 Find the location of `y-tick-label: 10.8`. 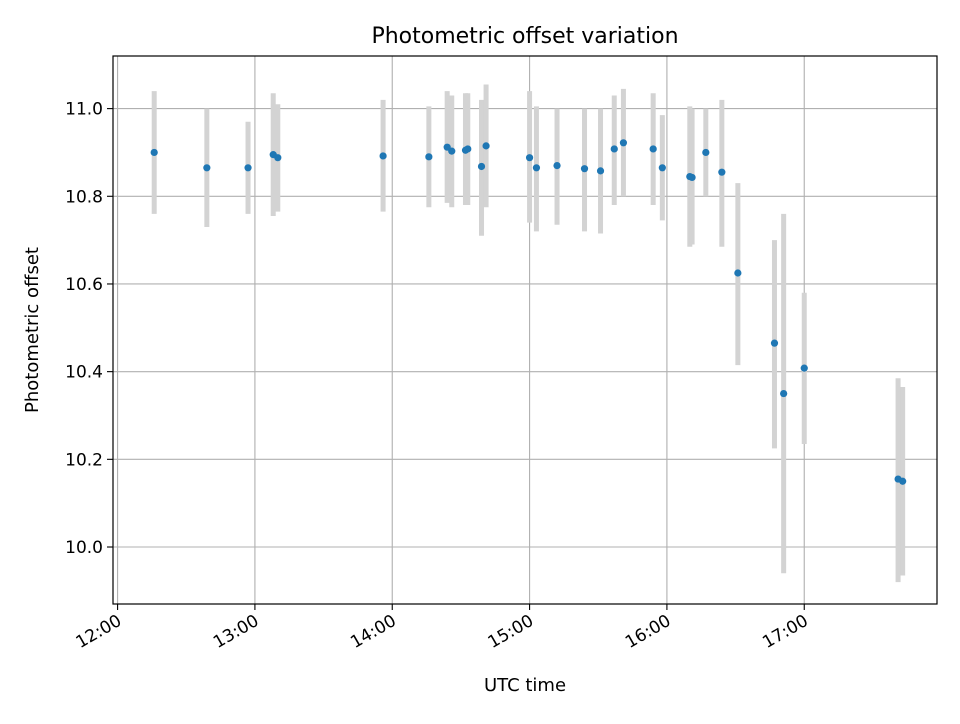

y-tick-label: 10.8 is located at coordinates (84, 197).